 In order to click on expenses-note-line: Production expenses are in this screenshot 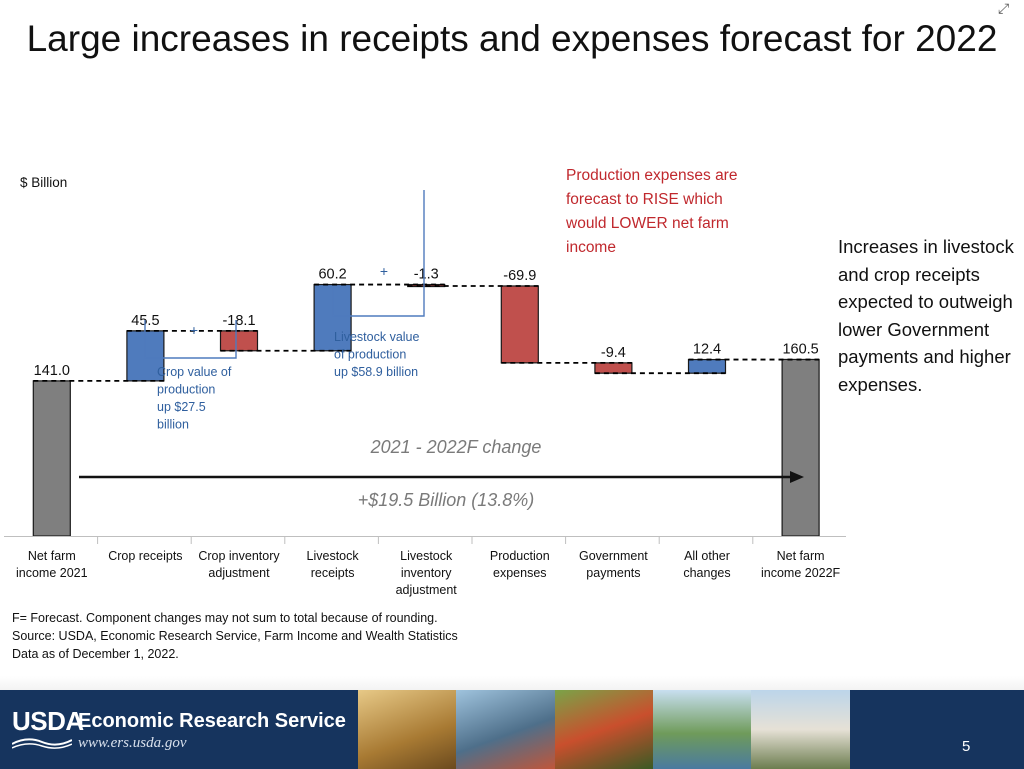, I will do `click(651, 175)`.